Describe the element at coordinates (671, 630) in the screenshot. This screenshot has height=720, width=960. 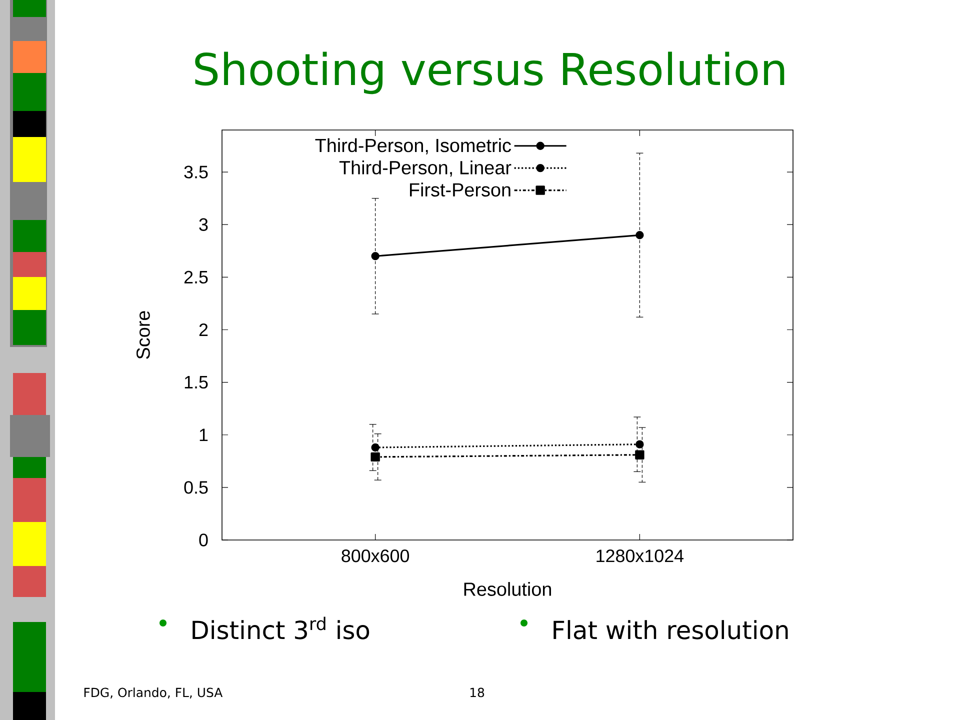
I see `text: Flat with resolution` at that location.